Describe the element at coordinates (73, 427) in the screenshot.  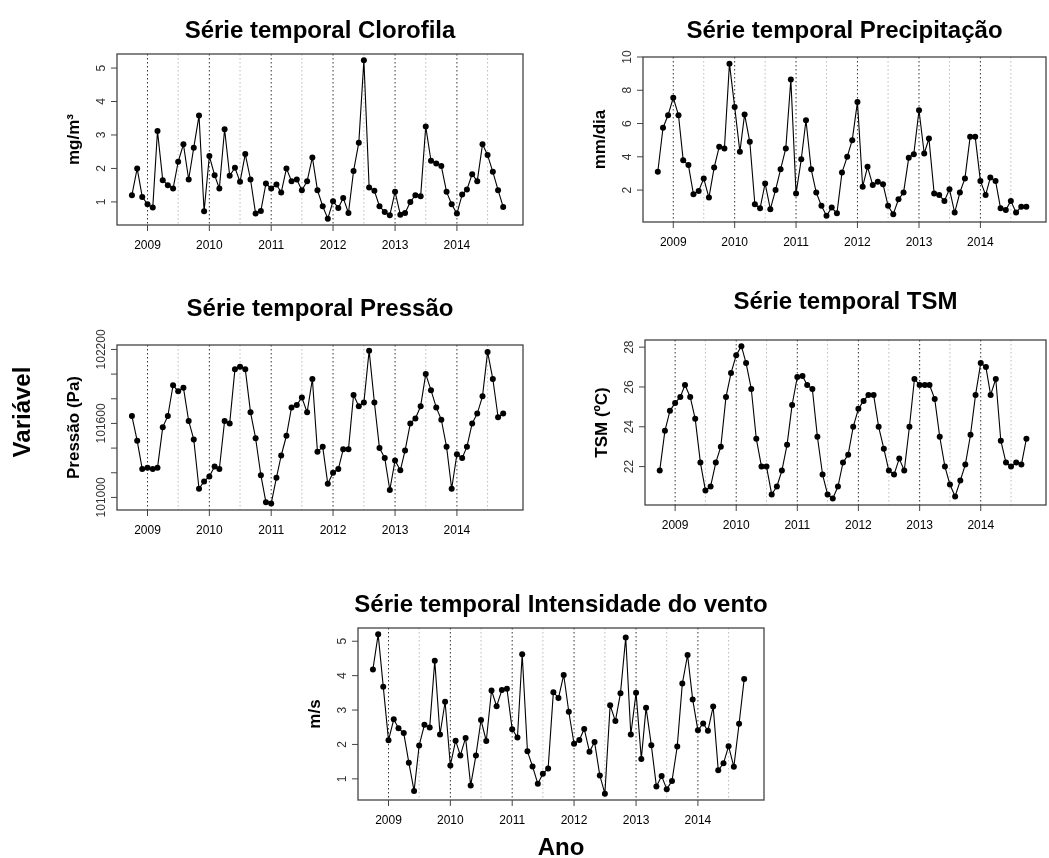
I see `y-axis-title: Pressão (Pa)` at that location.